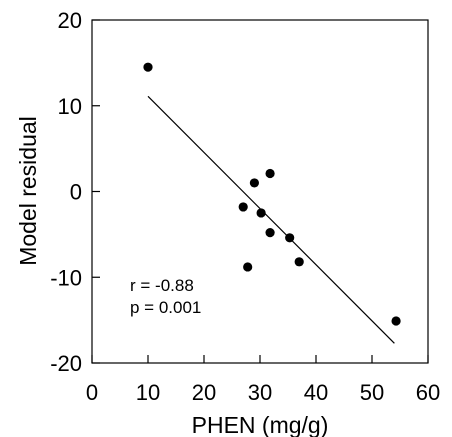 This screenshot has height=437, width=452. Describe the element at coordinates (70, 20) in the screenshot. I see `y-tick-label: 20` at that location.